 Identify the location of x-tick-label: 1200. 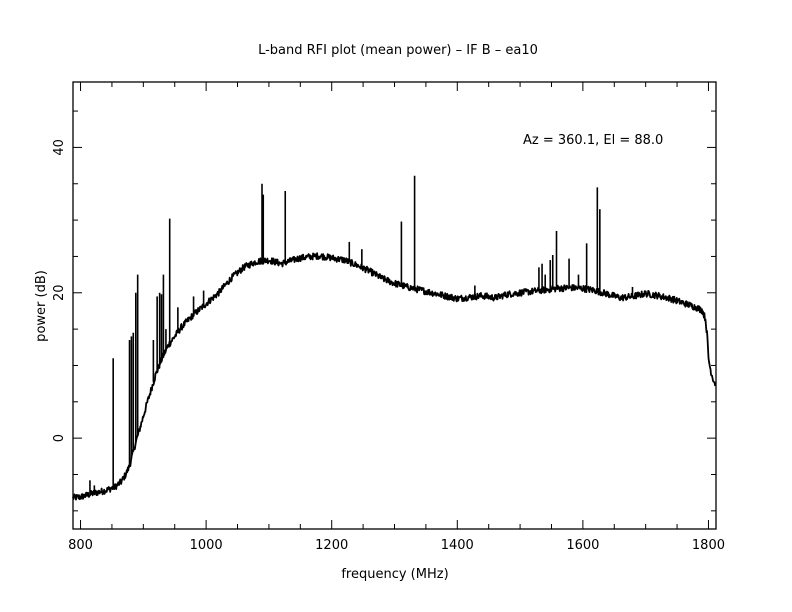
(331, 545).